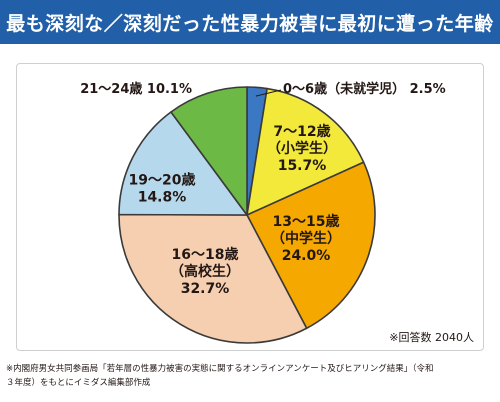 The width and height of the screenshot is (500, 402). Describe the element at coordinates (306, 238) in the screenshot. I see `slice-sublabel: （中学生）` at that location.